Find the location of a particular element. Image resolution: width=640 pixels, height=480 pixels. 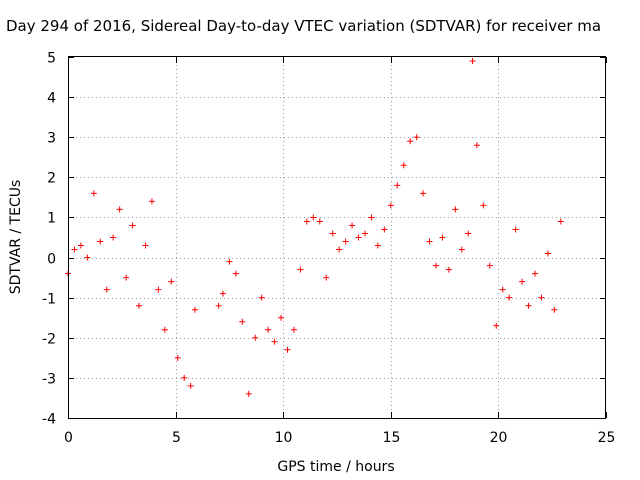

y-tick-label-4: 0 is located at coordinates (51, 260).